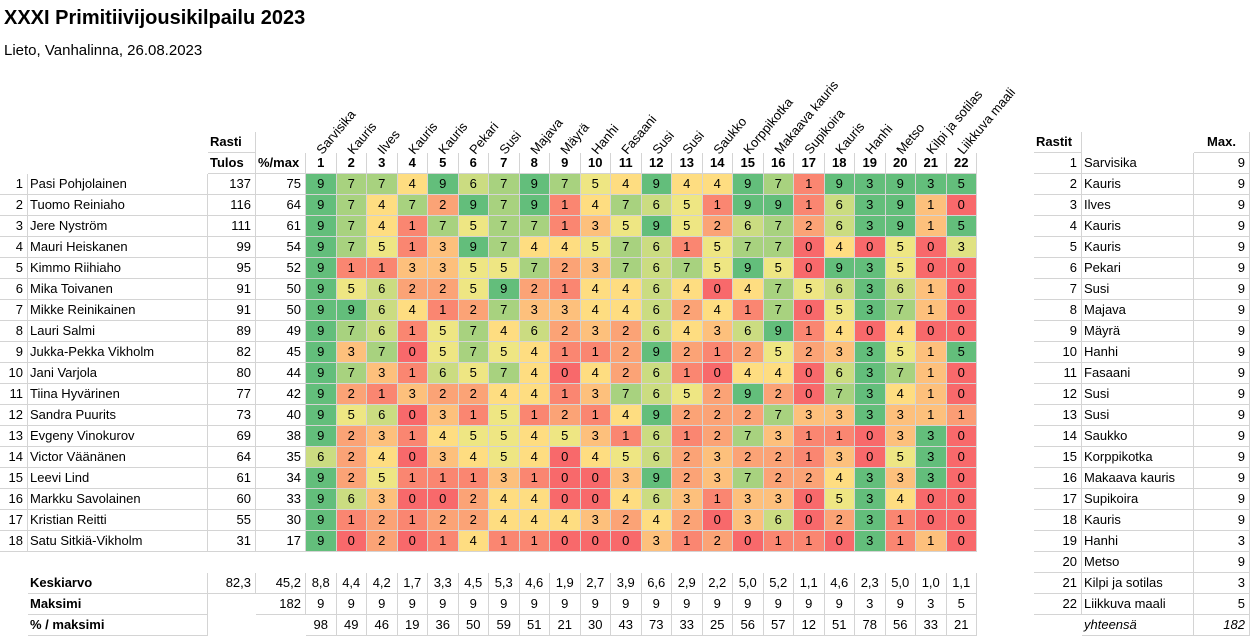 The width and height of the screenshot is (1260, 636). Describe the element at coordinates (412, 163) in the screenshot. I see `station-number: 4` at that location.